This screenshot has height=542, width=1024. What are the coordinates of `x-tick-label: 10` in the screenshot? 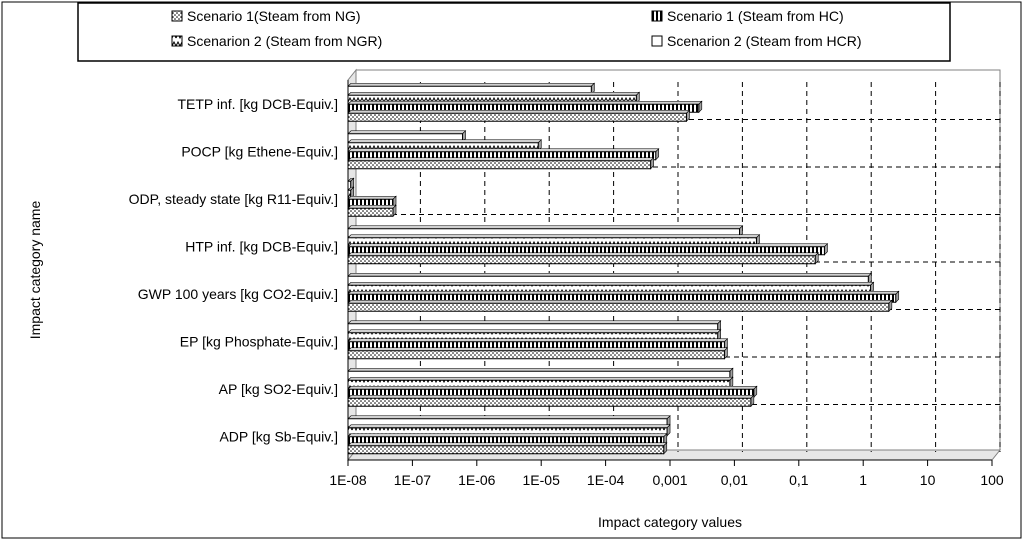 It's located at (928, 480).